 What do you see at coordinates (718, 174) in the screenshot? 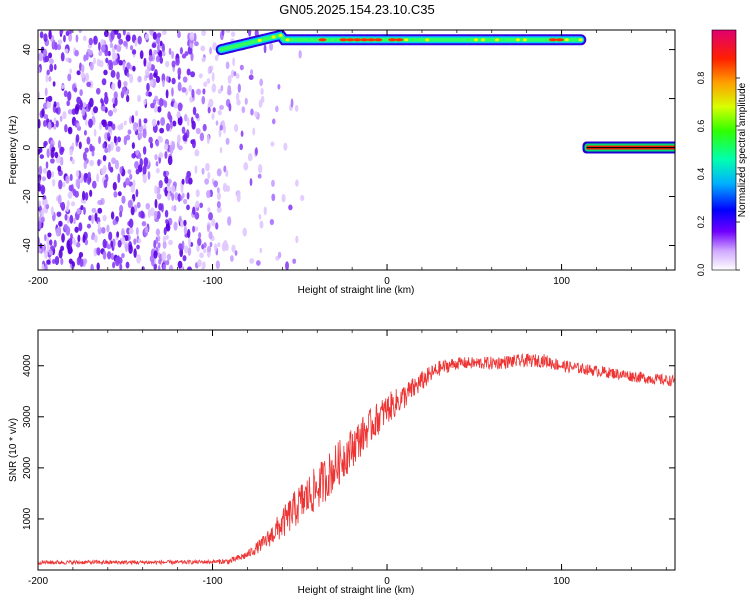
I see `colorbar-ticks: 0.0 0.2 0.4 0.6 0.8` at bounding box center [718, 174].